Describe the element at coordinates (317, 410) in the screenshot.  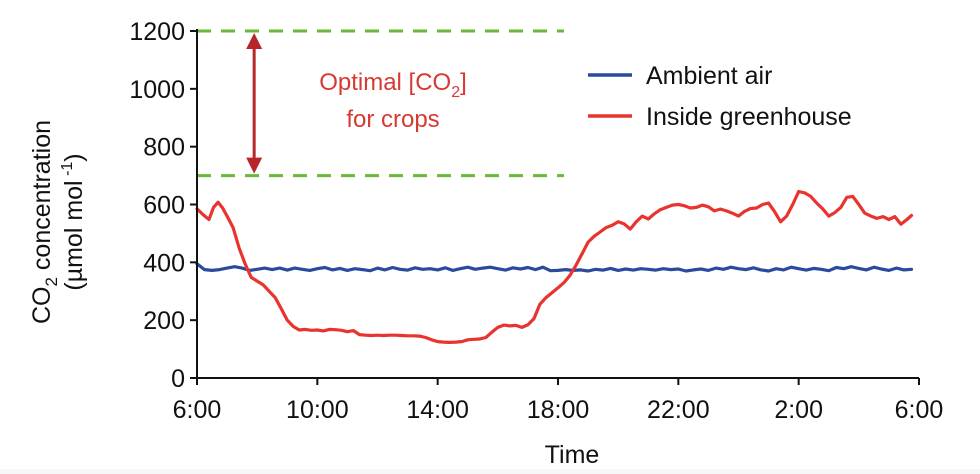
I see `x-tick-label: 10:00` at that location.